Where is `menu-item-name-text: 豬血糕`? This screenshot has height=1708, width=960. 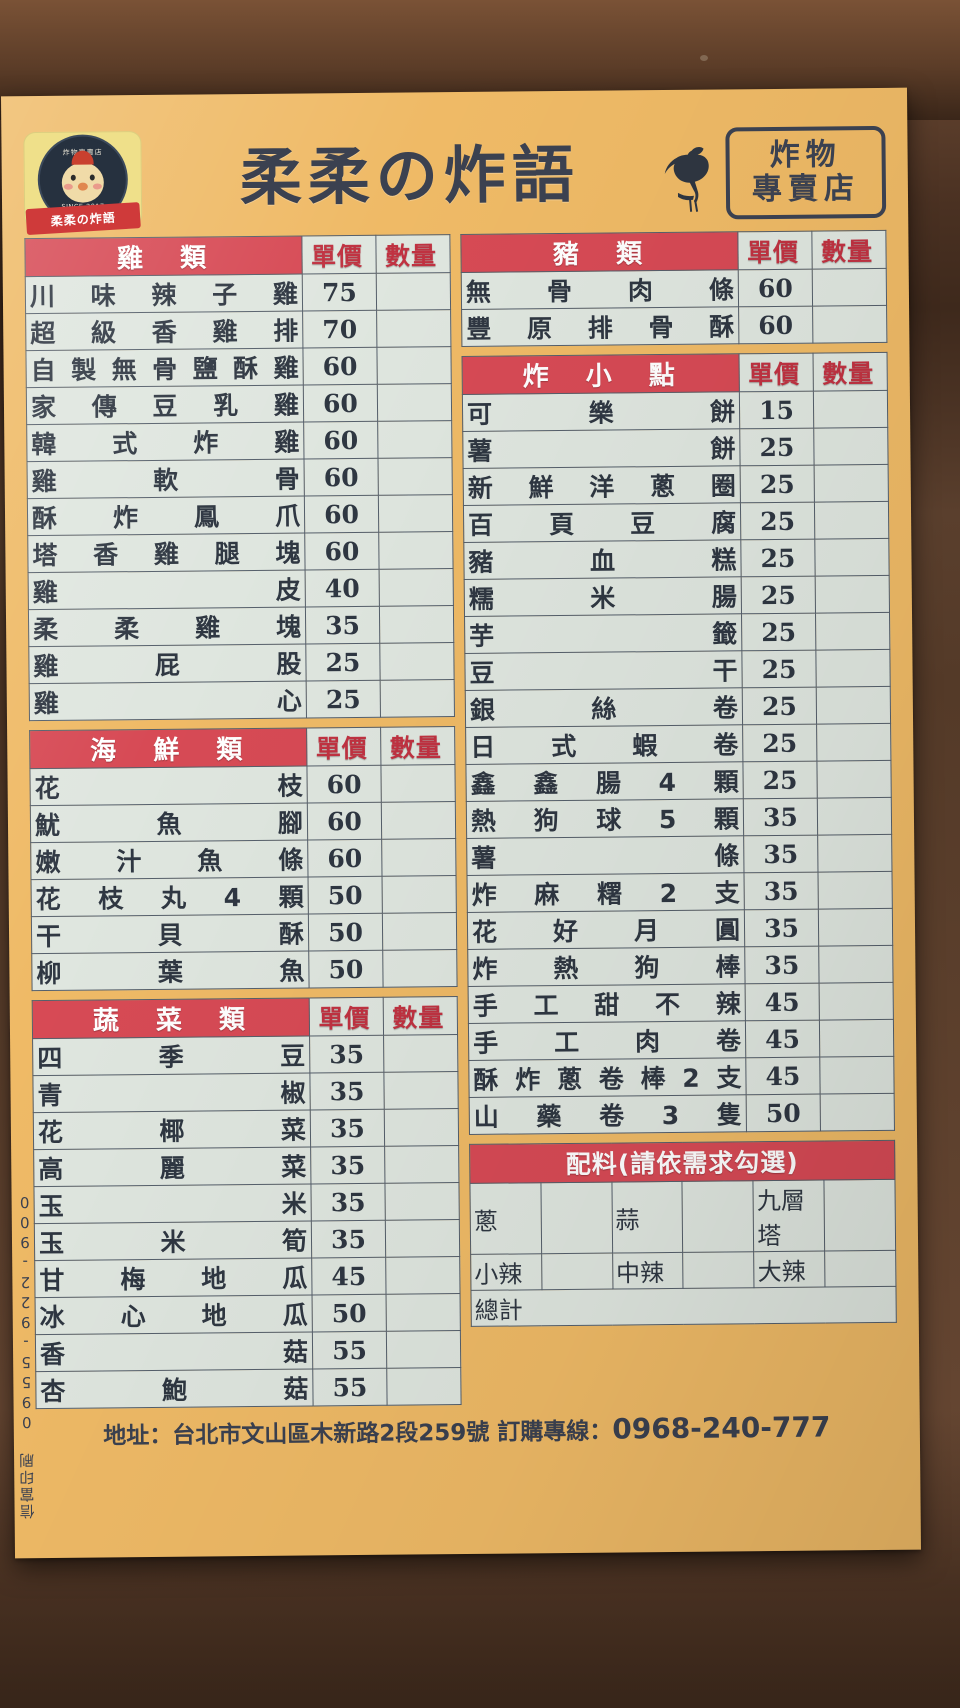 menu-item-name-text: 豬血糕 is located at coordinates (602, 561).